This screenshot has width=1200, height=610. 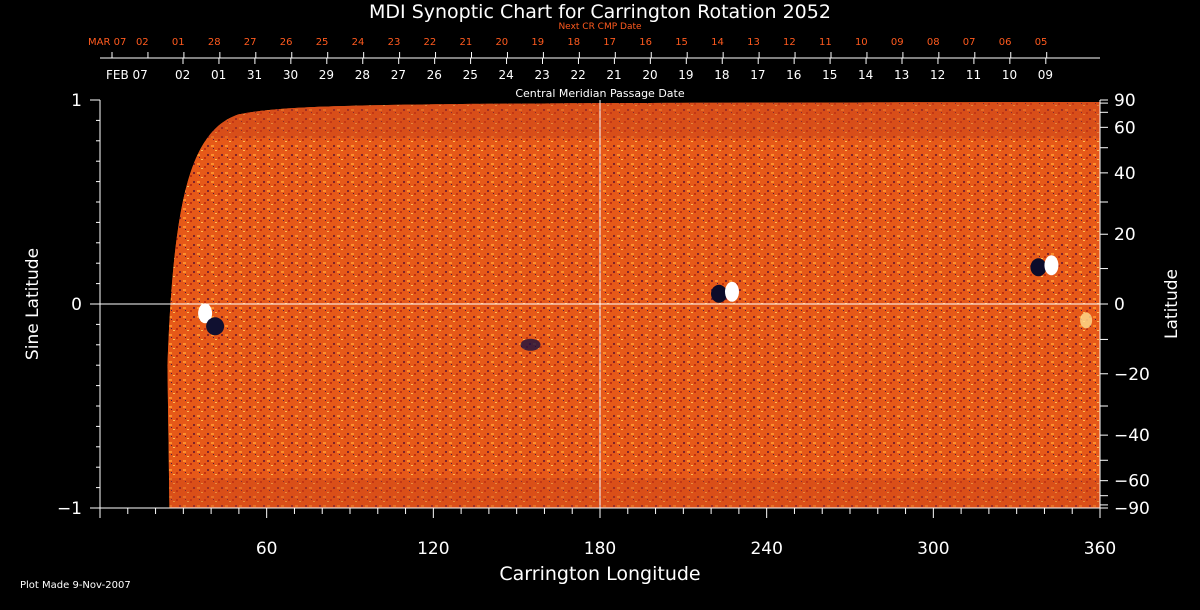 I want to click on north-polar-band, so click(x=633, y=120).